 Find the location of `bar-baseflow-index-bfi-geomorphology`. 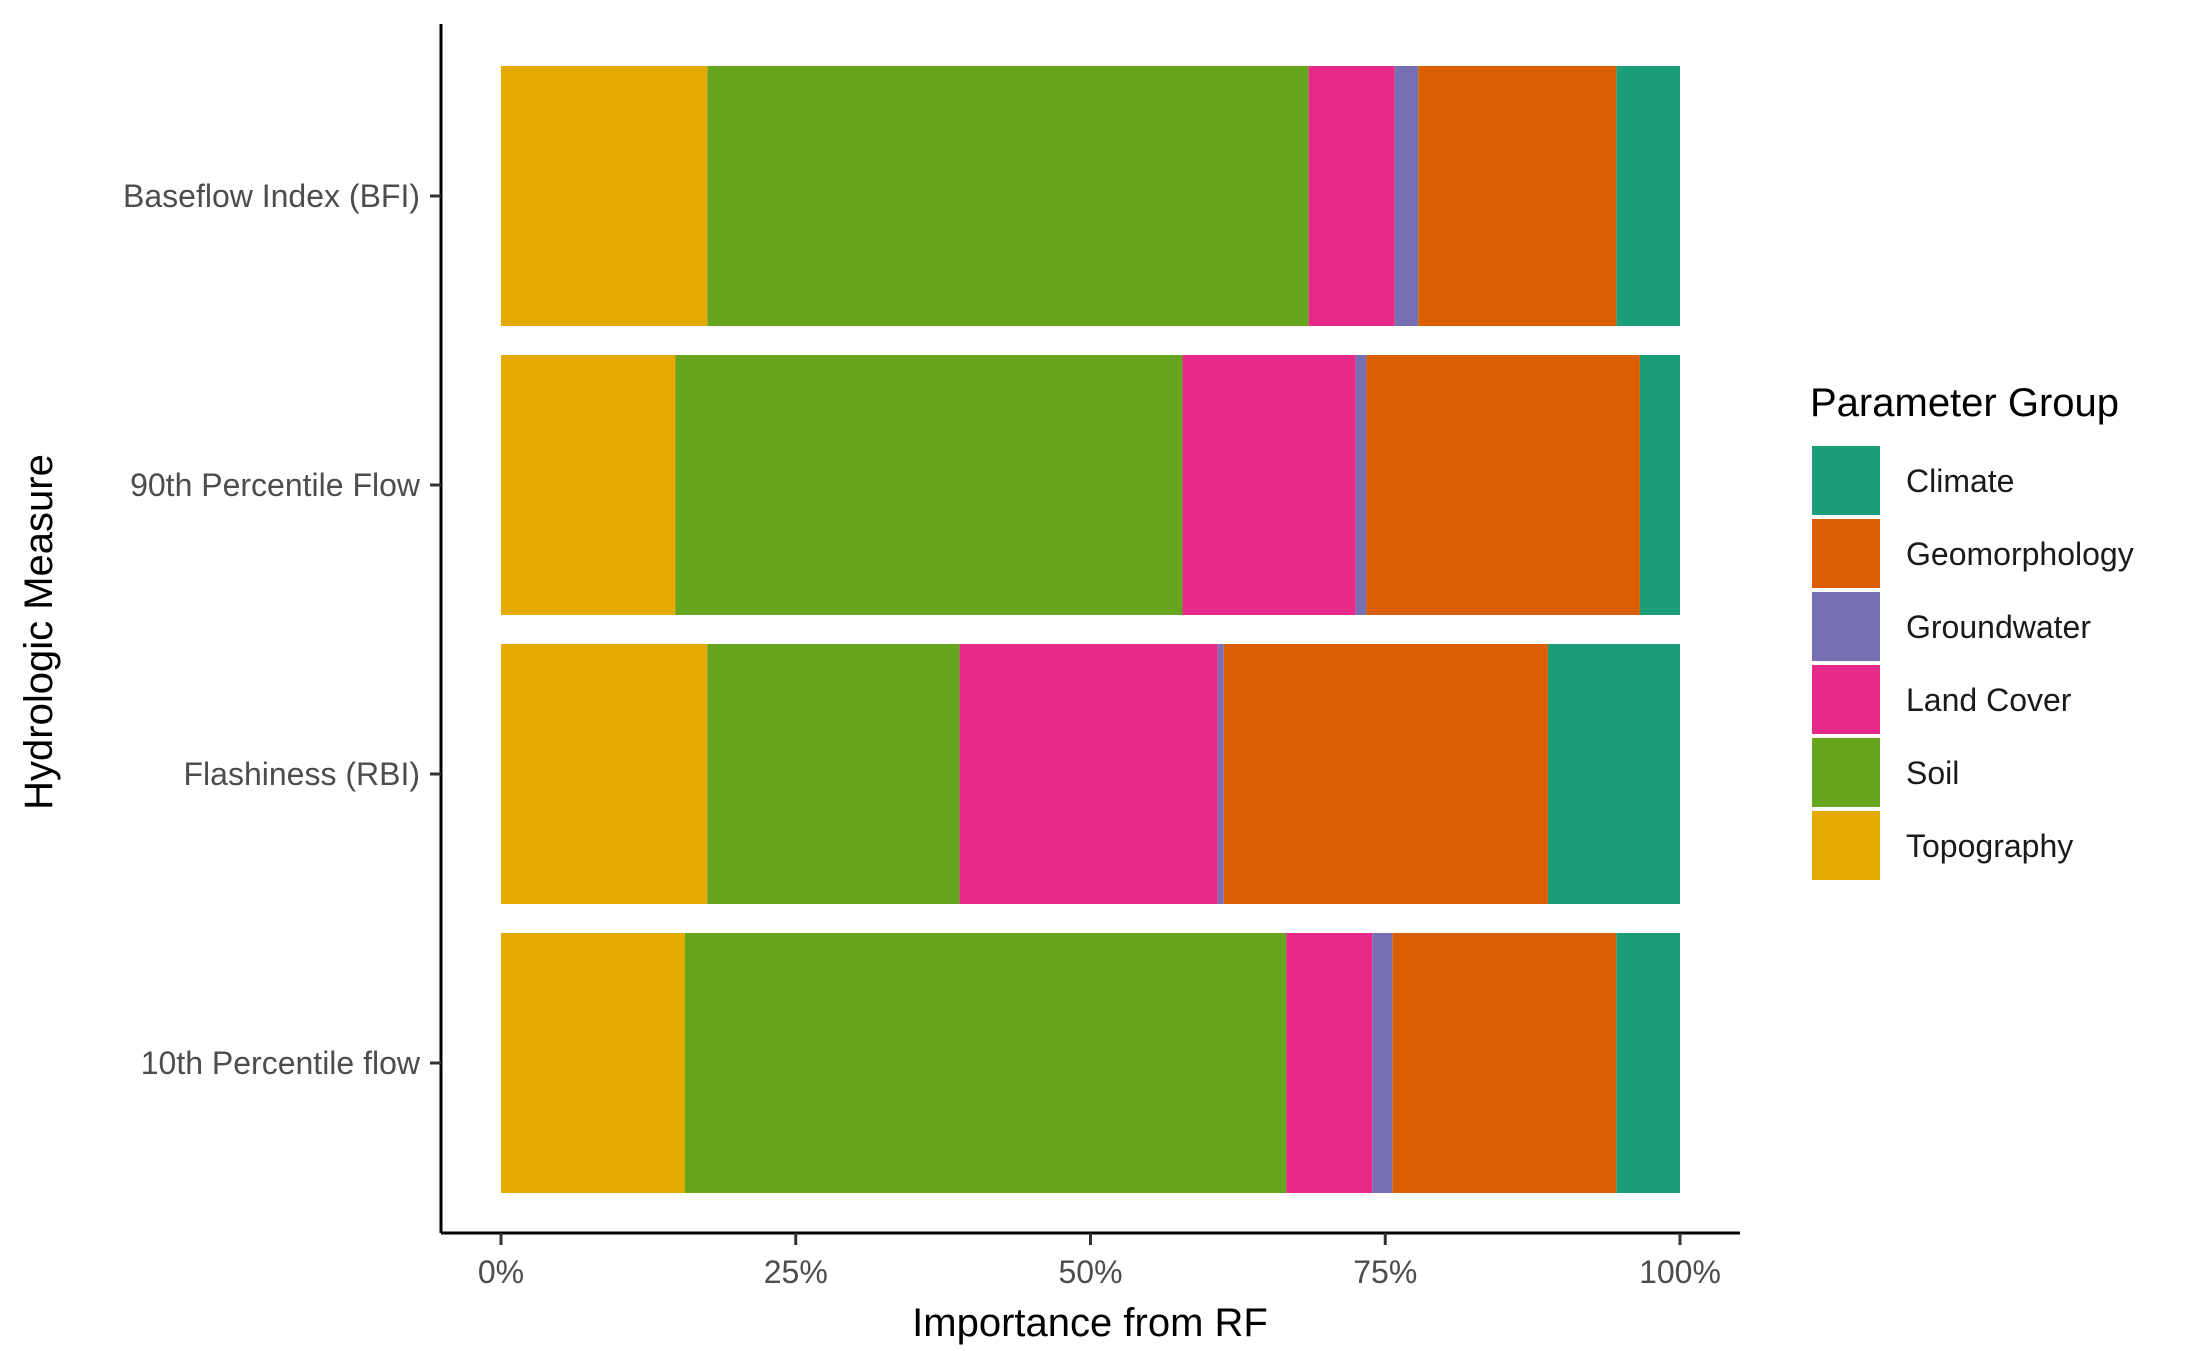

bar-baseflow-index-bfi-geomorphology is located at coordinates (1517, 196).